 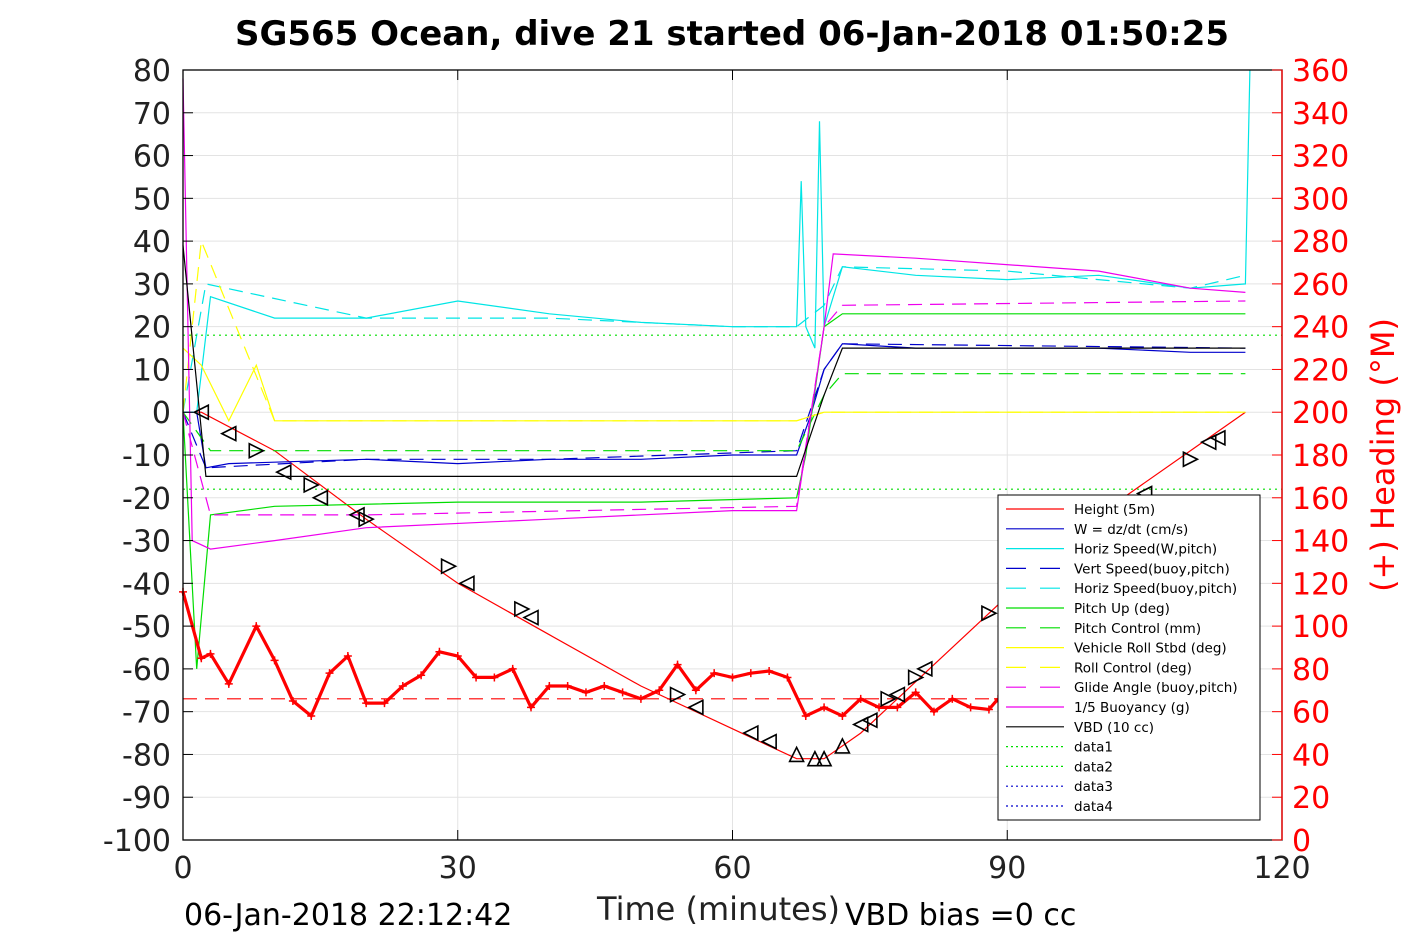 I want to click on series-line-vehicle-roll-stbd-deg-, so click(x=714, y=385).